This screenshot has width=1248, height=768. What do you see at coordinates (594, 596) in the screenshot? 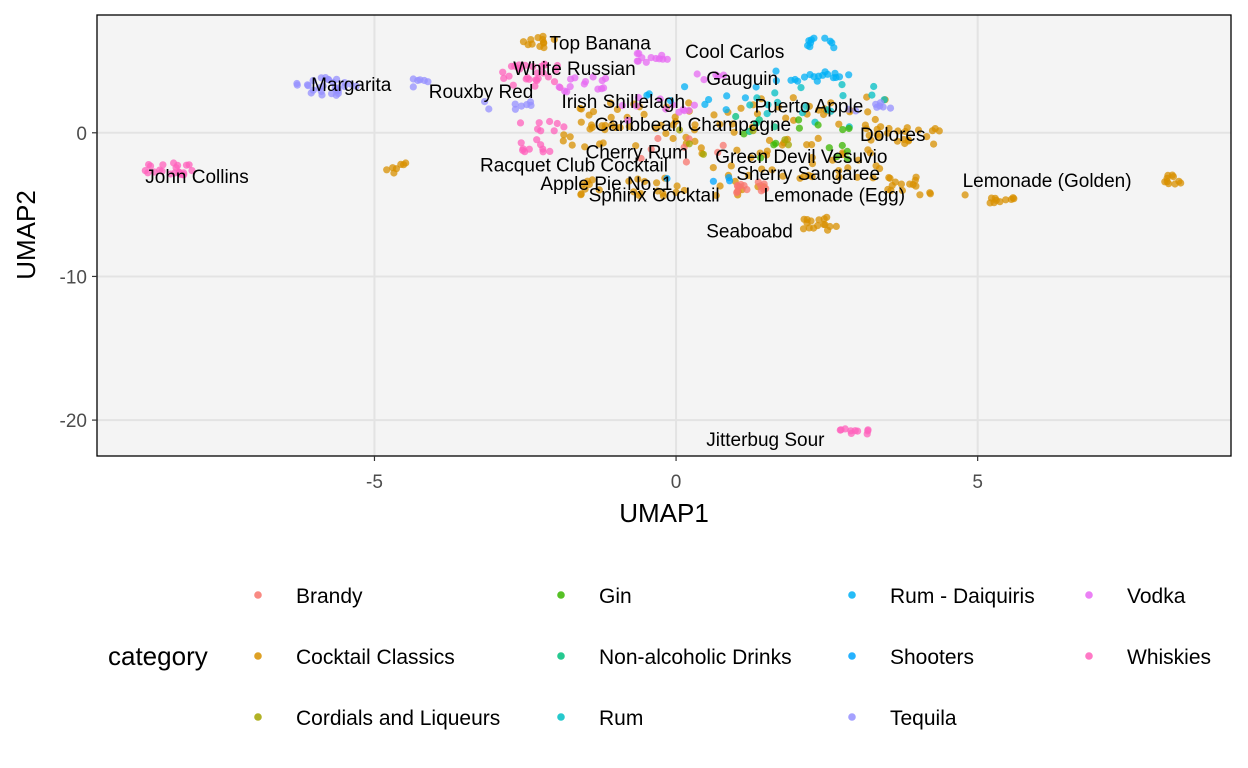
I see `legend-item: Gin` at bounding box center [594, 596].